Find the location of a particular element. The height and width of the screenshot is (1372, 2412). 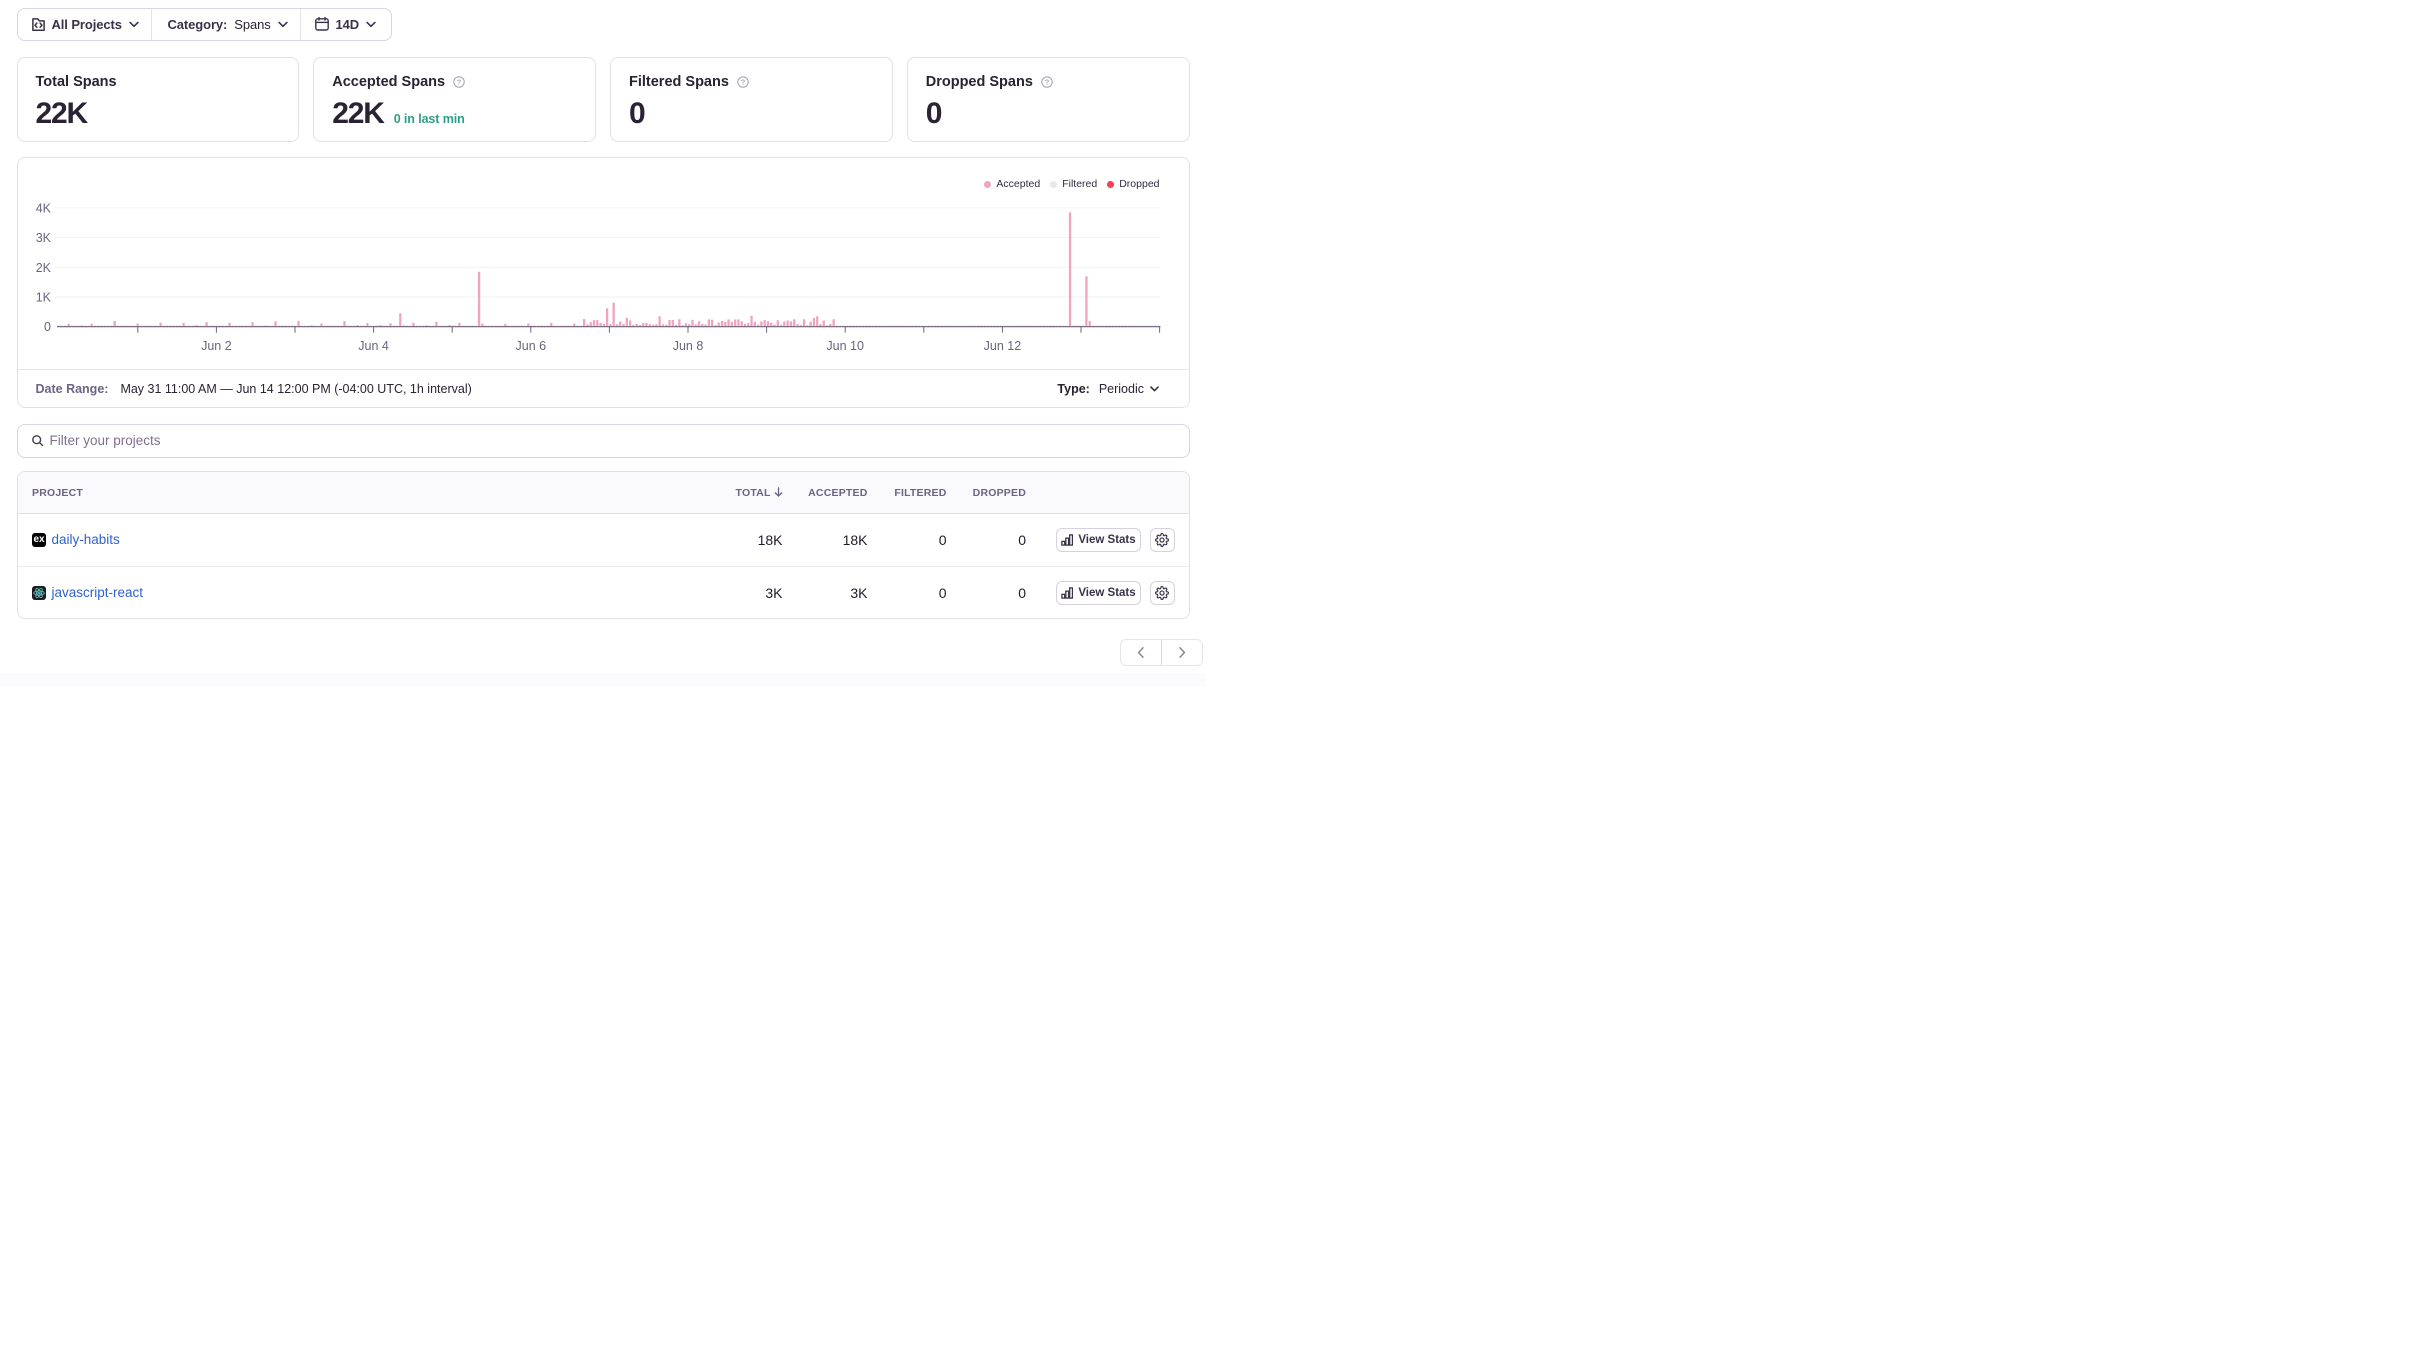

svg-text: 0 is located at coordinates (47, 327).